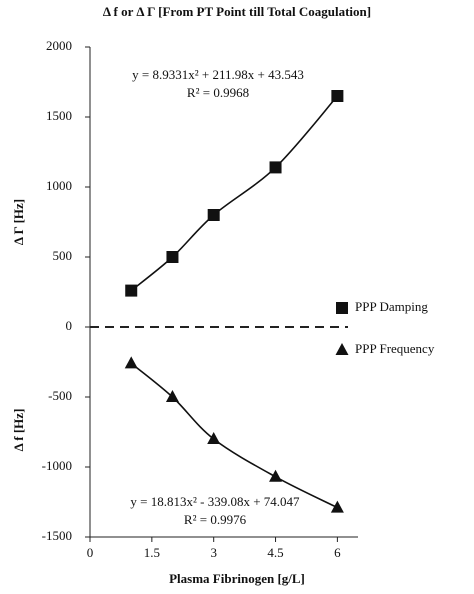 Image resolution: width=474 pixels, height=594 pixels. I want to click on x-tick-label: 6, so click(337, 552).